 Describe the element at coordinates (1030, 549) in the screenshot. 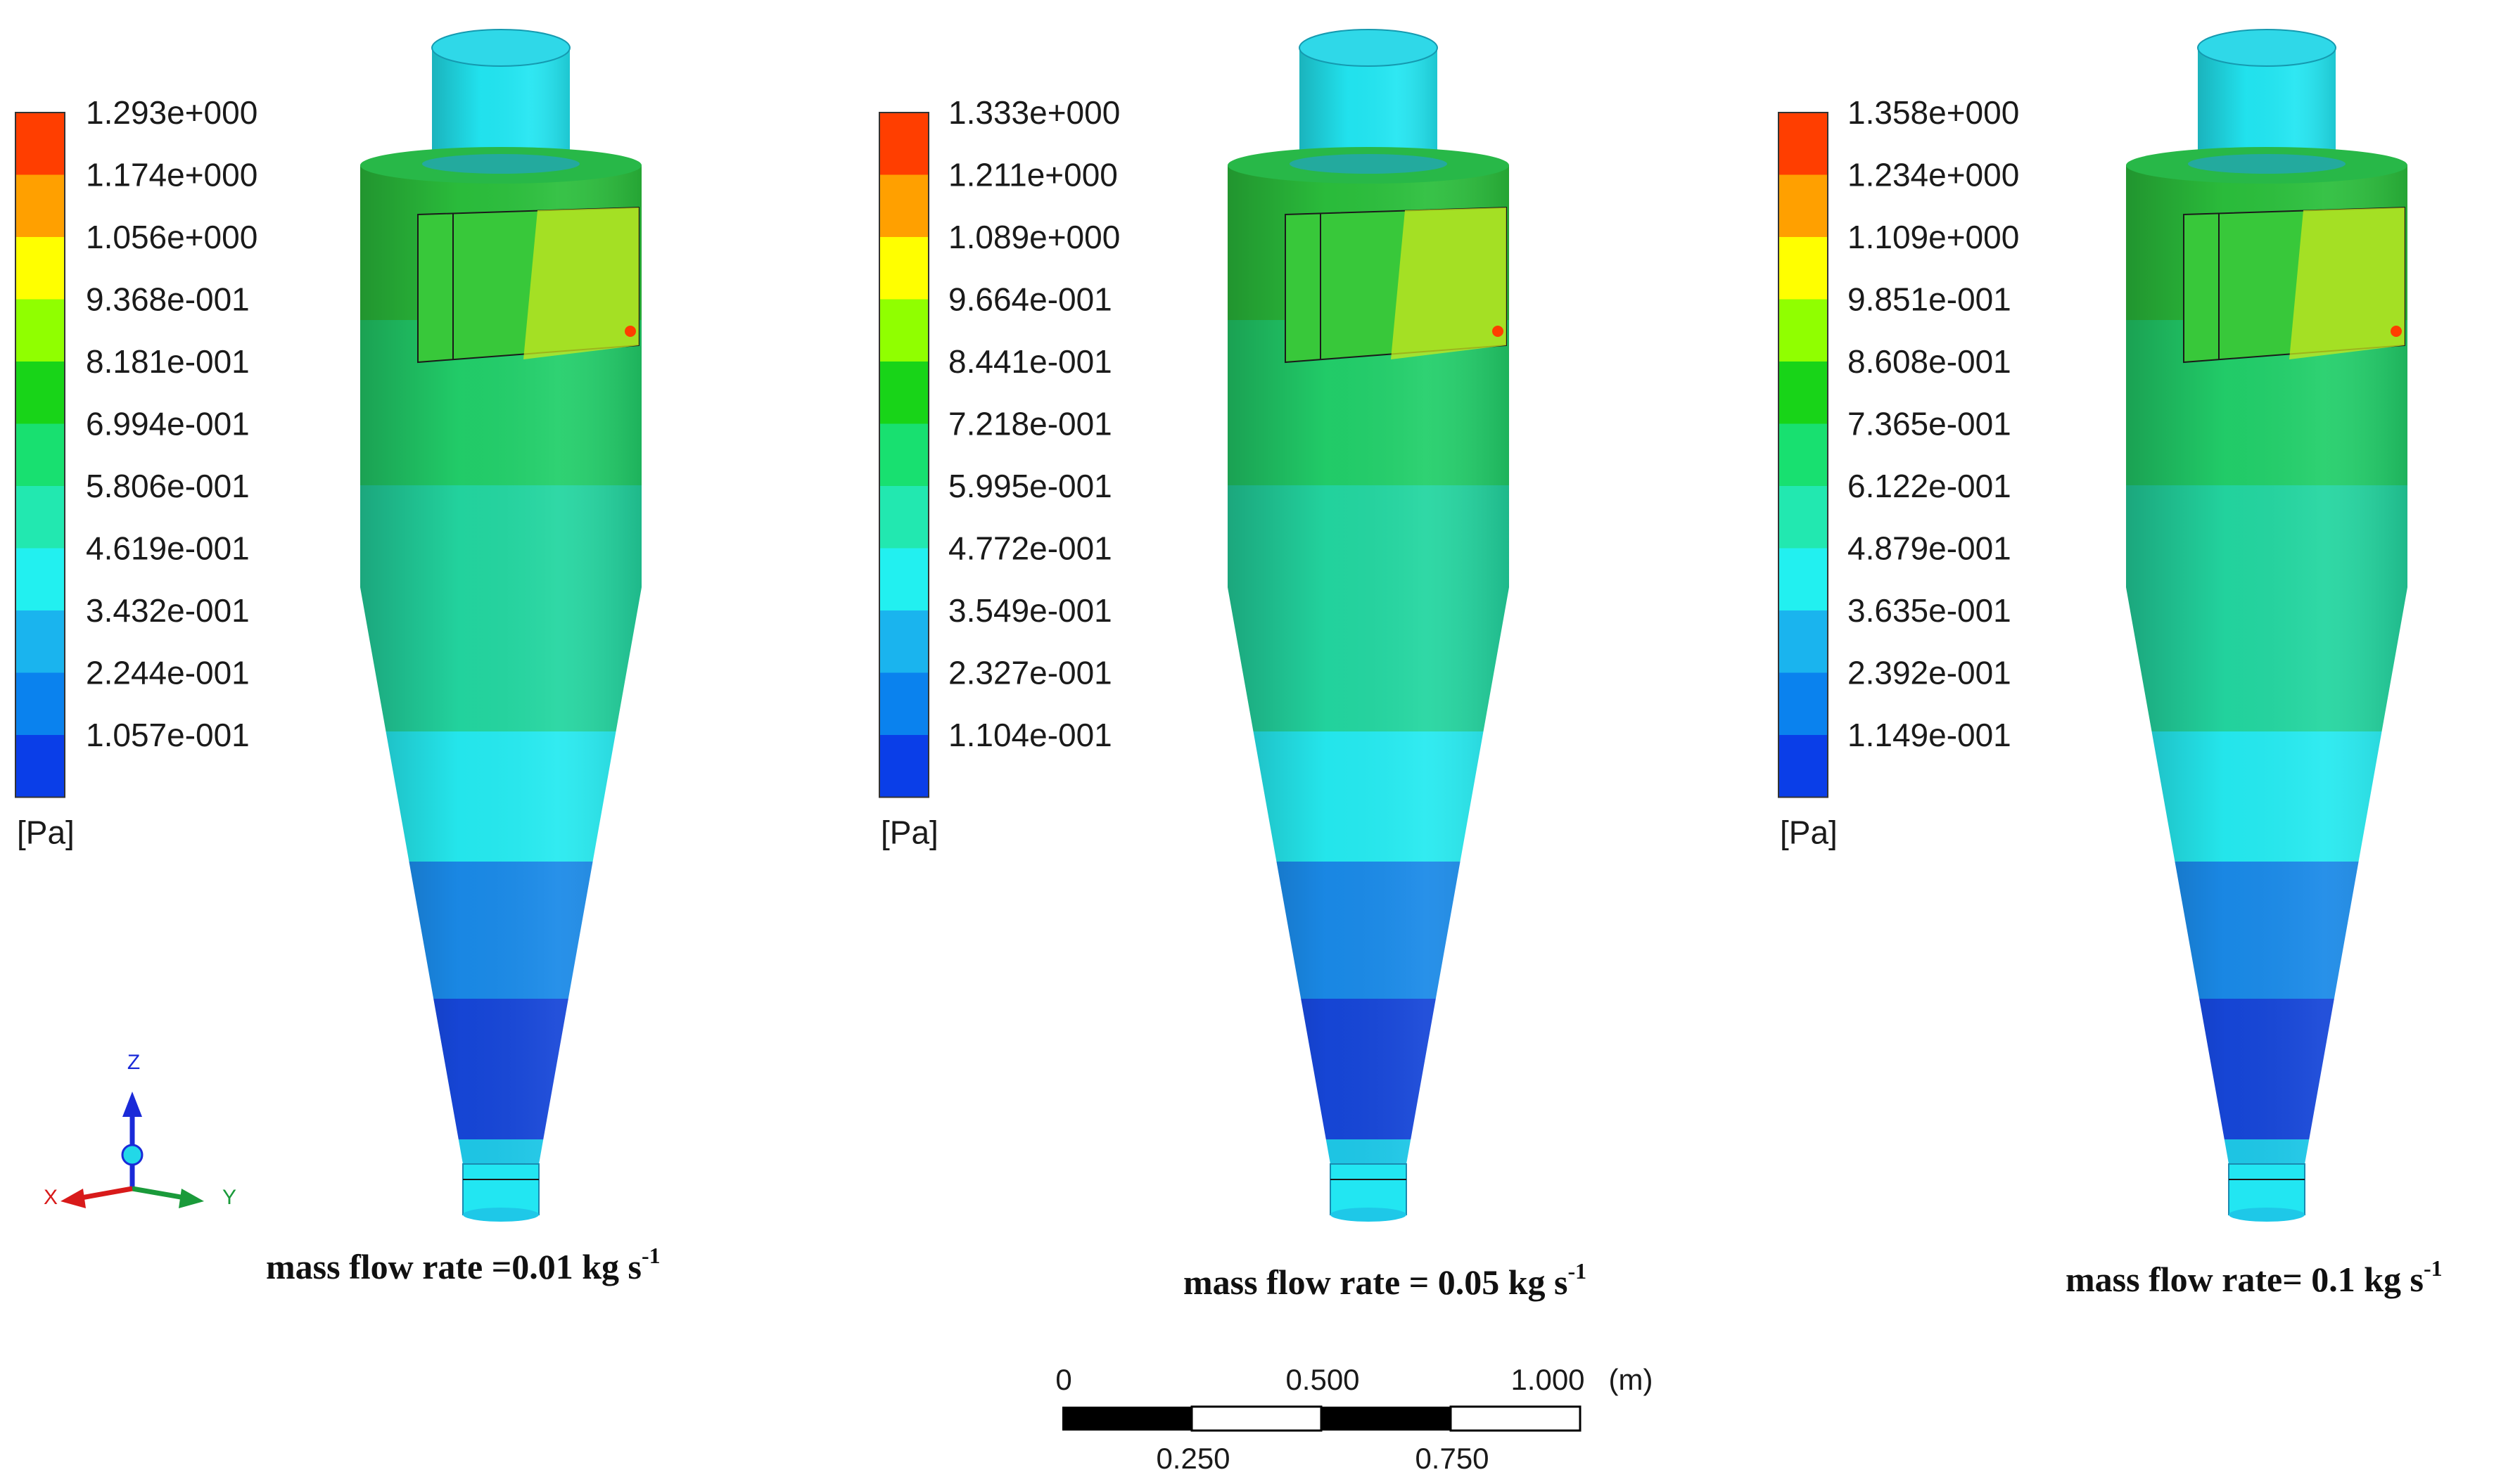

I see `legend-value: 4.772e-001` at that location.